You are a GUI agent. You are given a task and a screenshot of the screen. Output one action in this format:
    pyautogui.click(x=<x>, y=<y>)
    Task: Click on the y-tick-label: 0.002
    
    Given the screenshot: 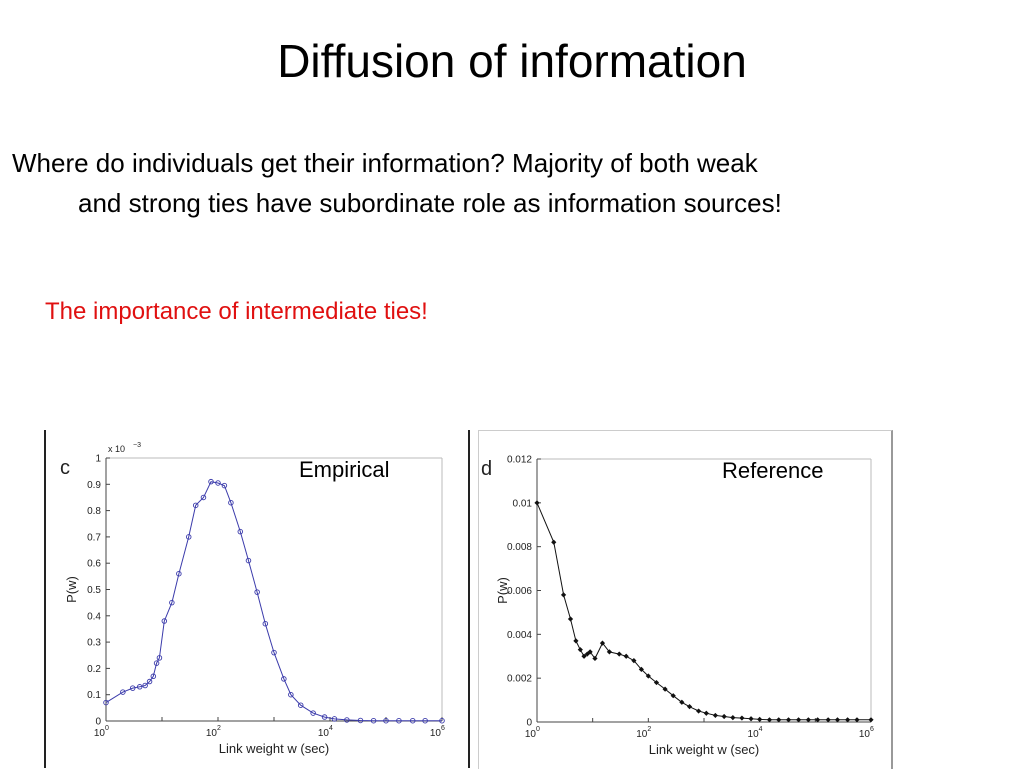 What is the action you would take?
    pyautogui.click(x=519, y=679)
    